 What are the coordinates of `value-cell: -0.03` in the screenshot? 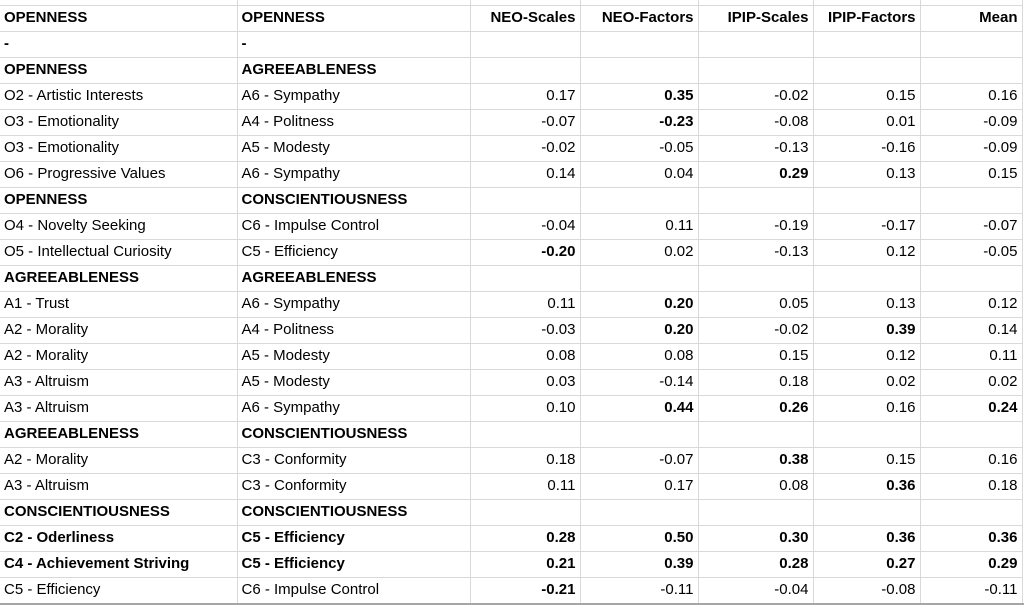 It's located at (525, 330).